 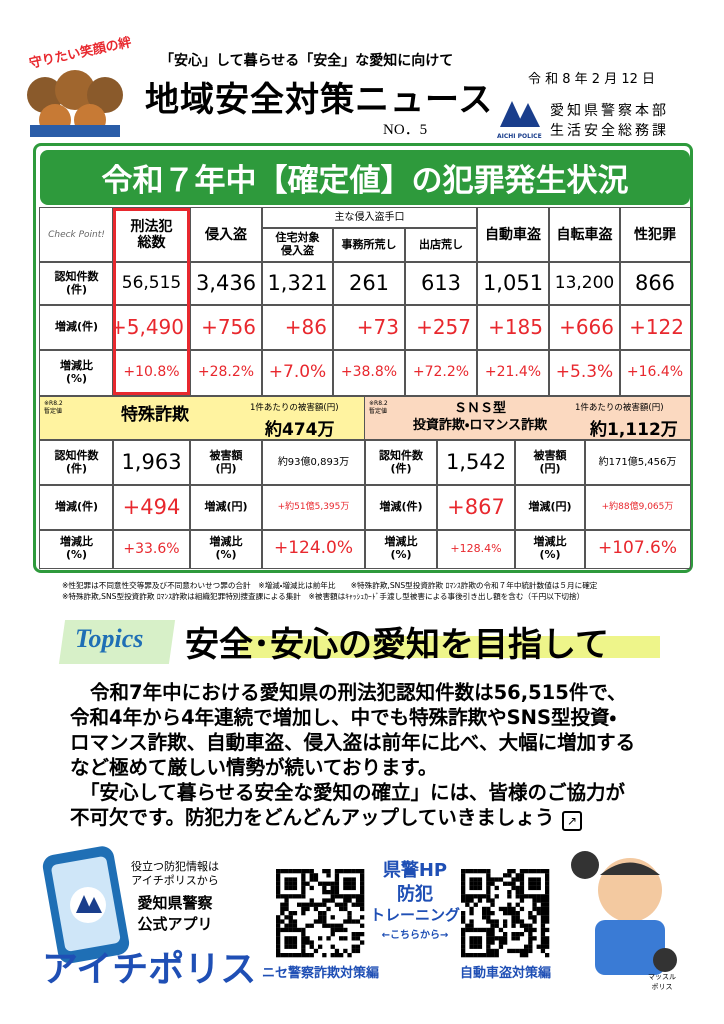 I want to click on per-case-value: 約1,112万, so click(x=634, y=430).